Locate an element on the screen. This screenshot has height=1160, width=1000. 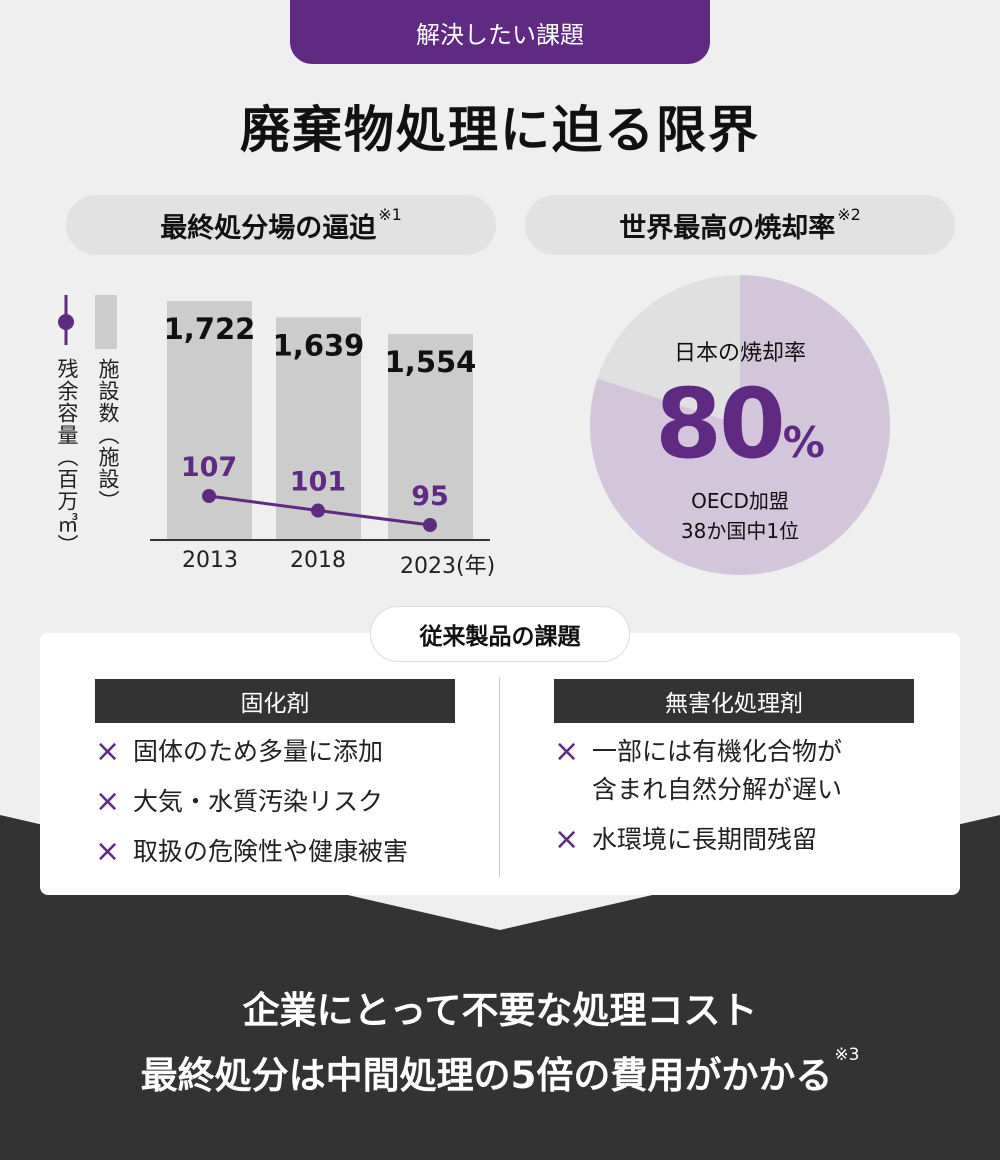
pie-slice-japan is located at coordinates (740, 425).